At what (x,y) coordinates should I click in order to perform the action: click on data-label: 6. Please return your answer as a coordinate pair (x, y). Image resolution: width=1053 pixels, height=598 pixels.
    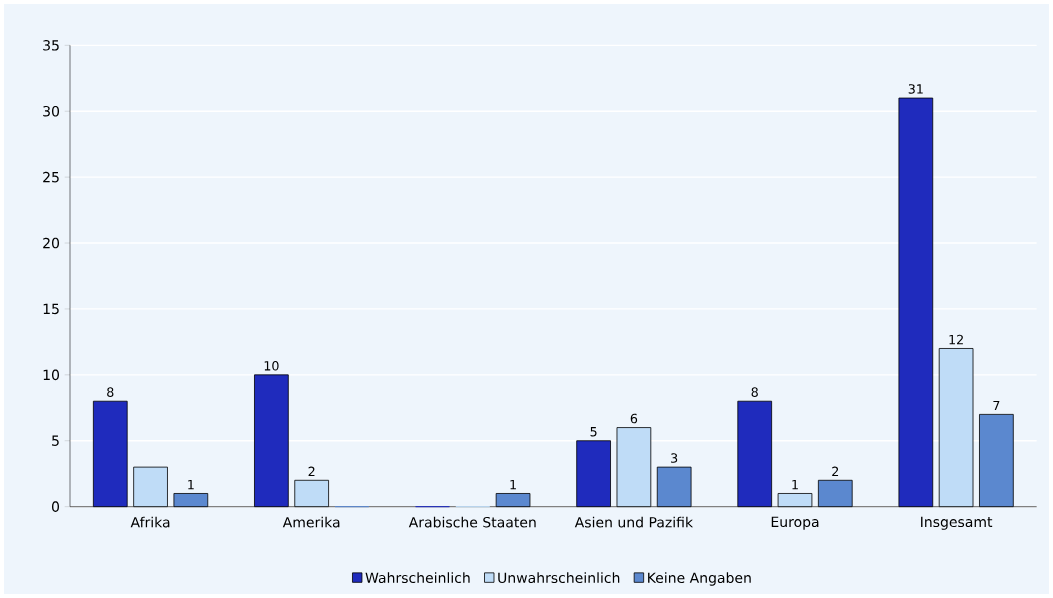
    Looking at the image, I should click on (634, 418).